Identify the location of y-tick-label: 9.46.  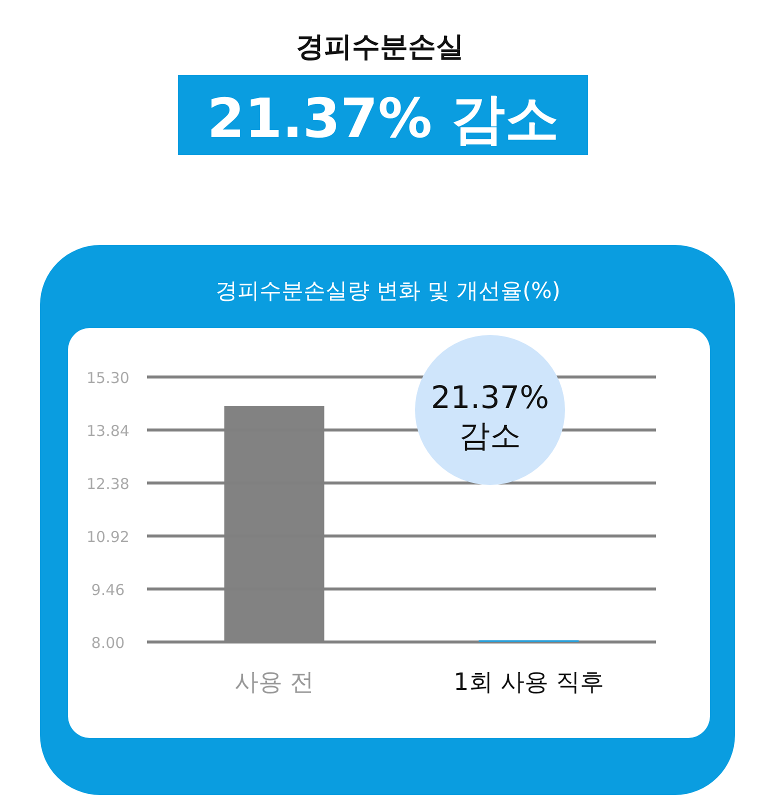
(108, 590).